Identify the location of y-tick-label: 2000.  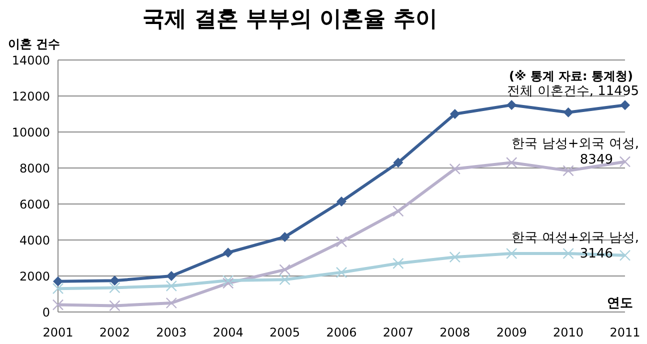
(34, 276).